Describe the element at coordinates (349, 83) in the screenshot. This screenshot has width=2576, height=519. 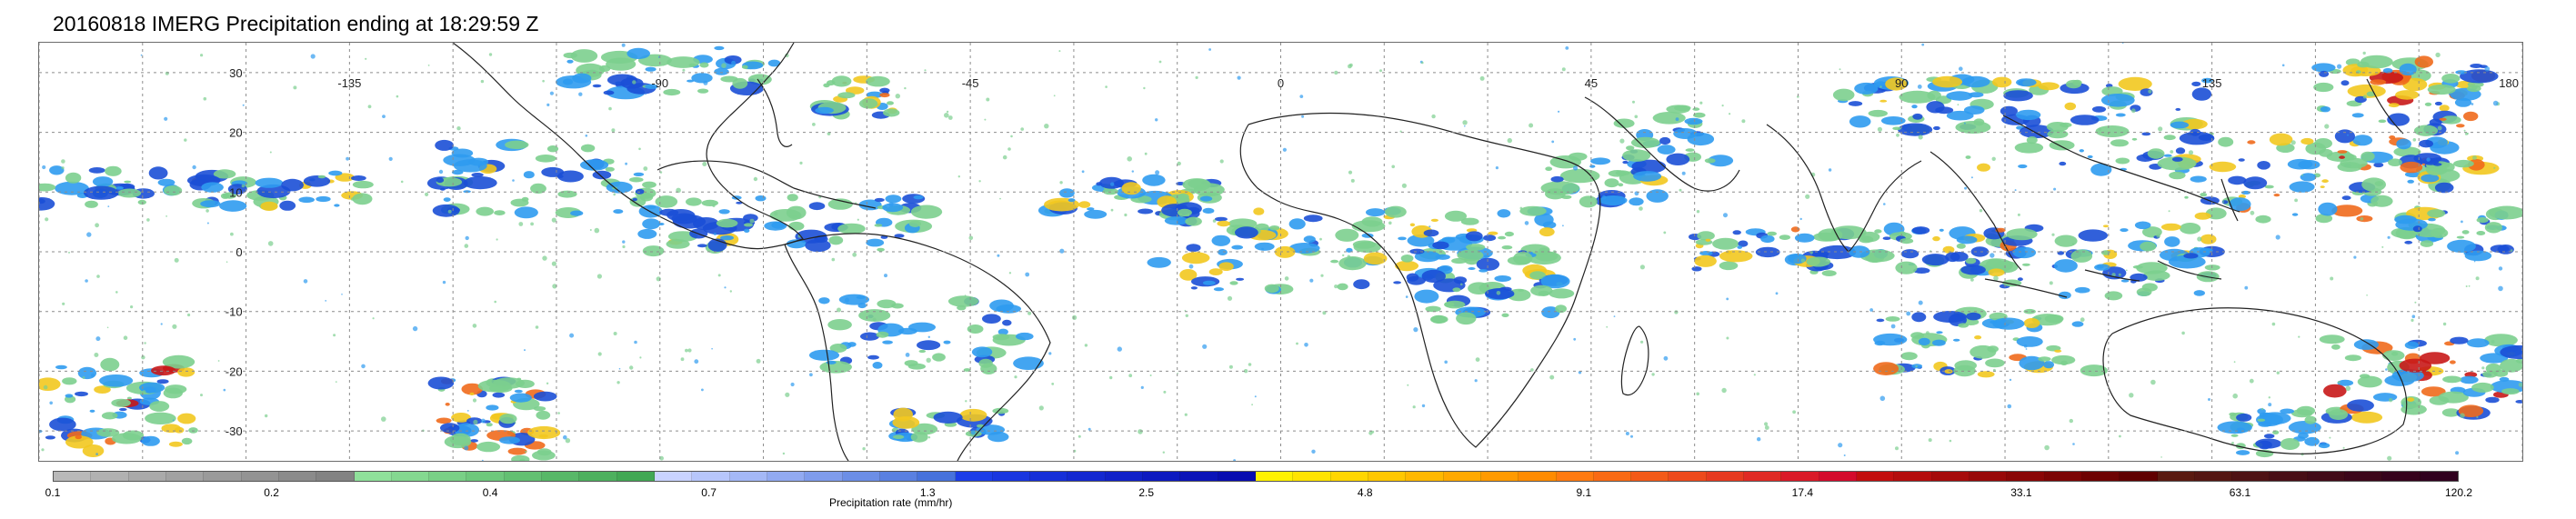
I see `longitude-label: -135` at that location.